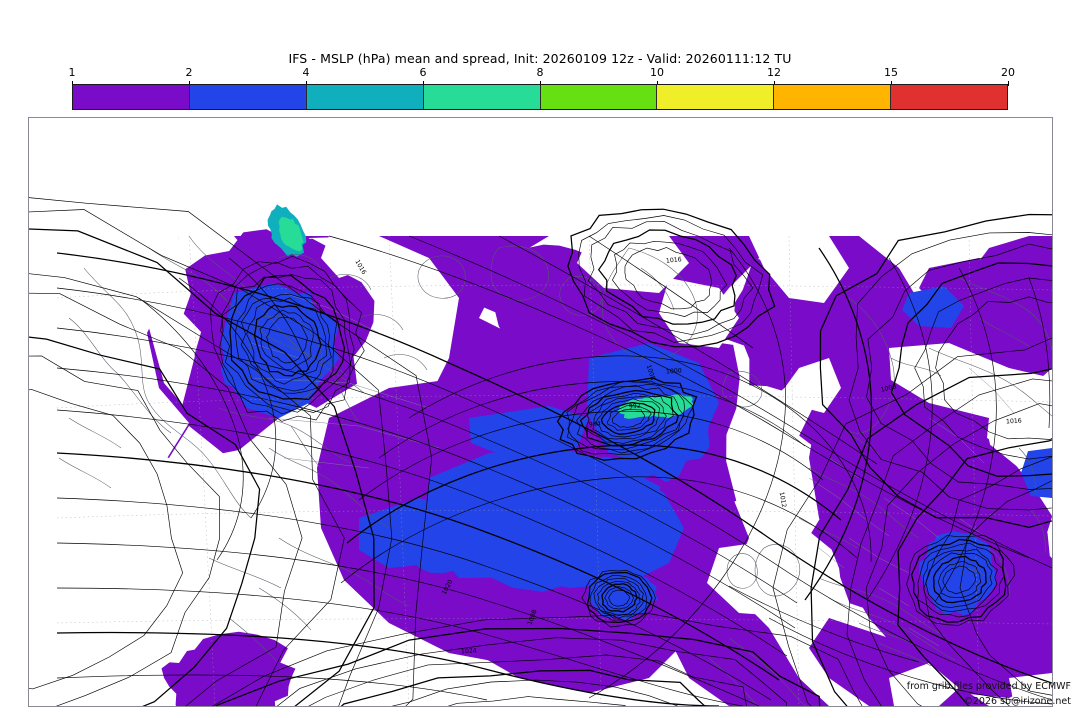 The width and height of the screenshot is (1080, 718). I want to click on contour-label-992-4: 992, so click(635, 406).